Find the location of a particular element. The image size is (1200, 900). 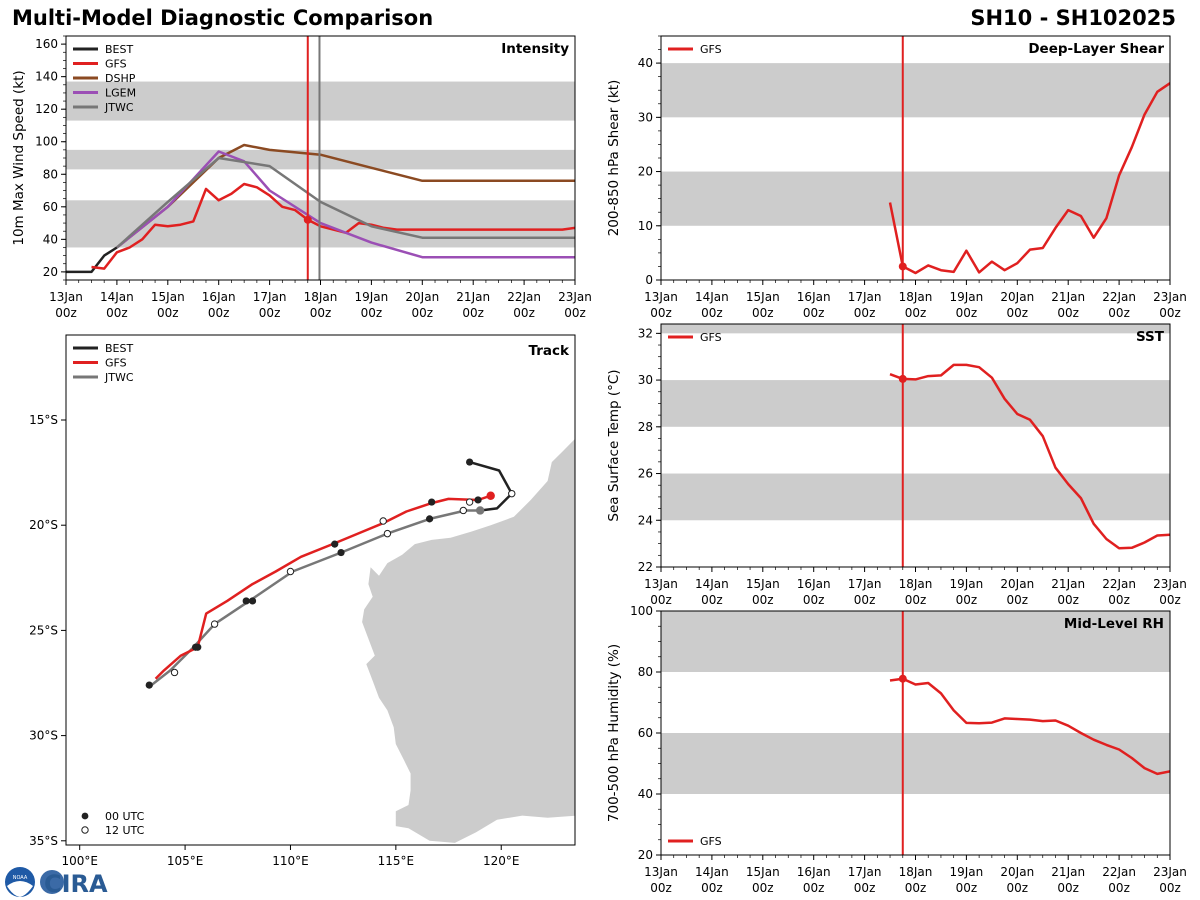

track-ytick-label: 35°S is located at coordinates (43, 841).